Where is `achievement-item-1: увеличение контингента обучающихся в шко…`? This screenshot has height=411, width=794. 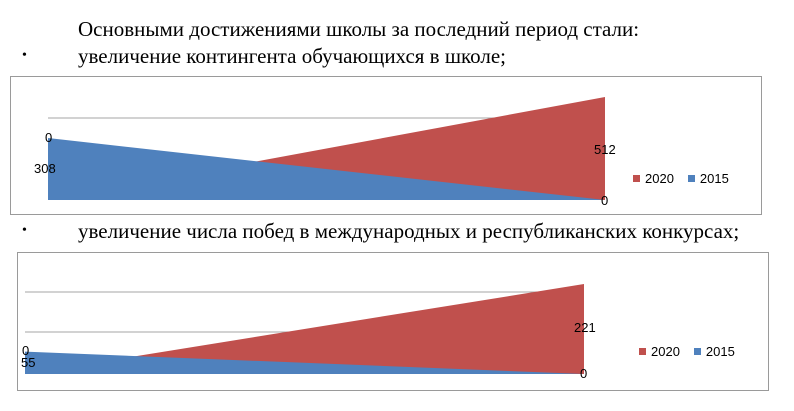
achievement-item-1: увеличение контингента обучающихся в шко… is located at coordinates (292, 56).